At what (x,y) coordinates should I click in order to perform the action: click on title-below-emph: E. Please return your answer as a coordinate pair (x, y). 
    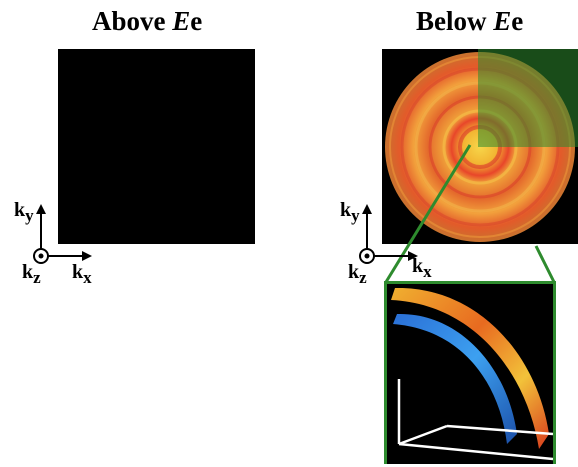
    Looking at the image, I should click on (502, 21).